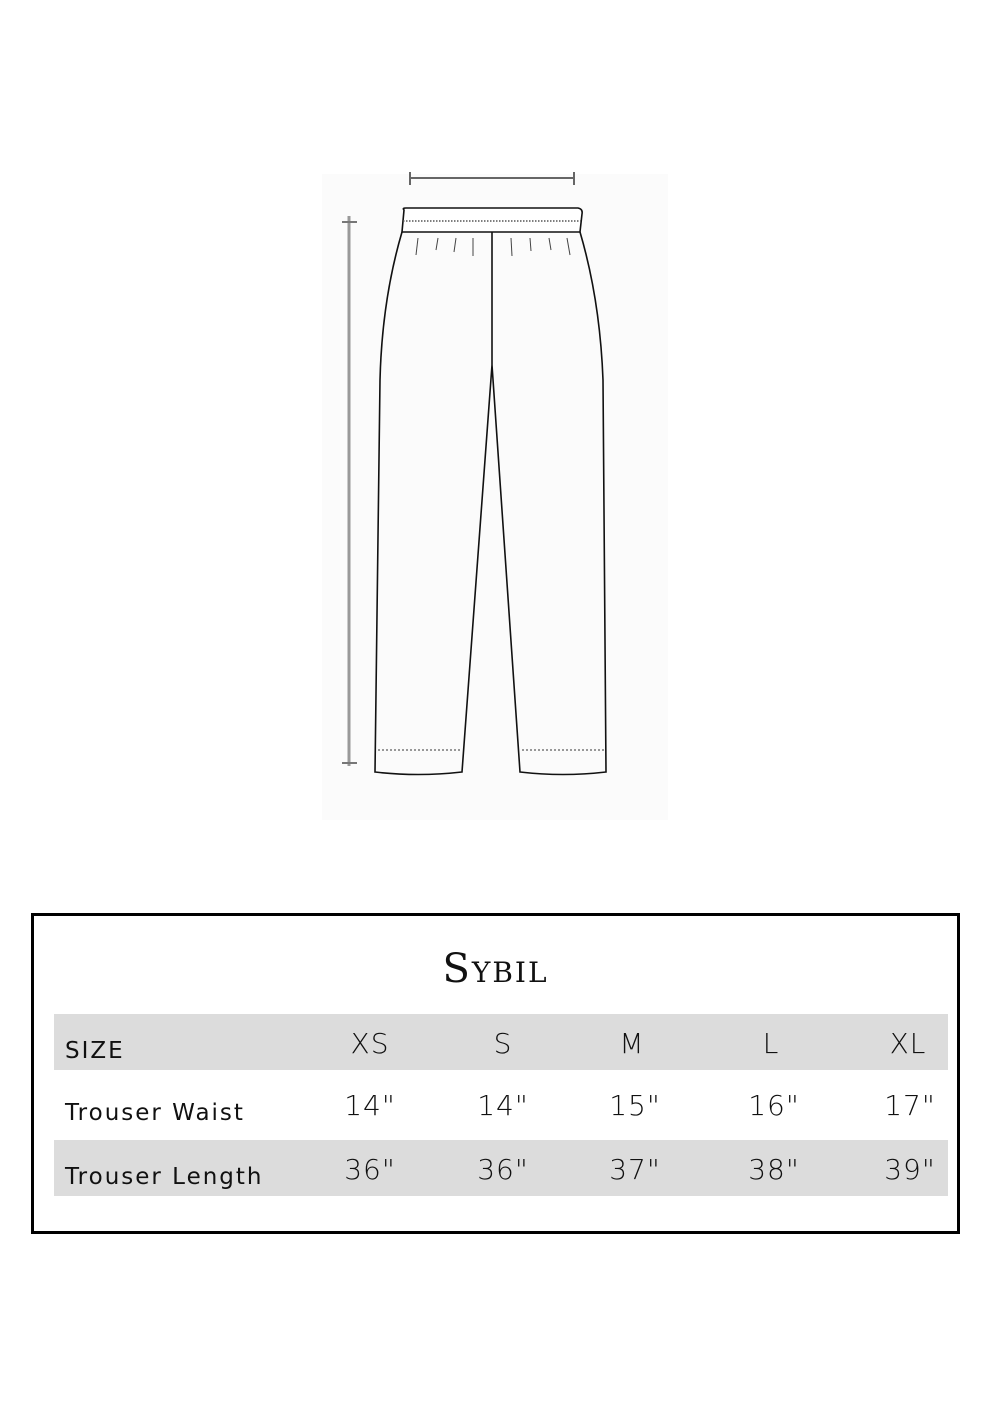  Describe the element at coordinates (164, 1177) in the screenshot. I see `row-label: Trouser Length` at that location.